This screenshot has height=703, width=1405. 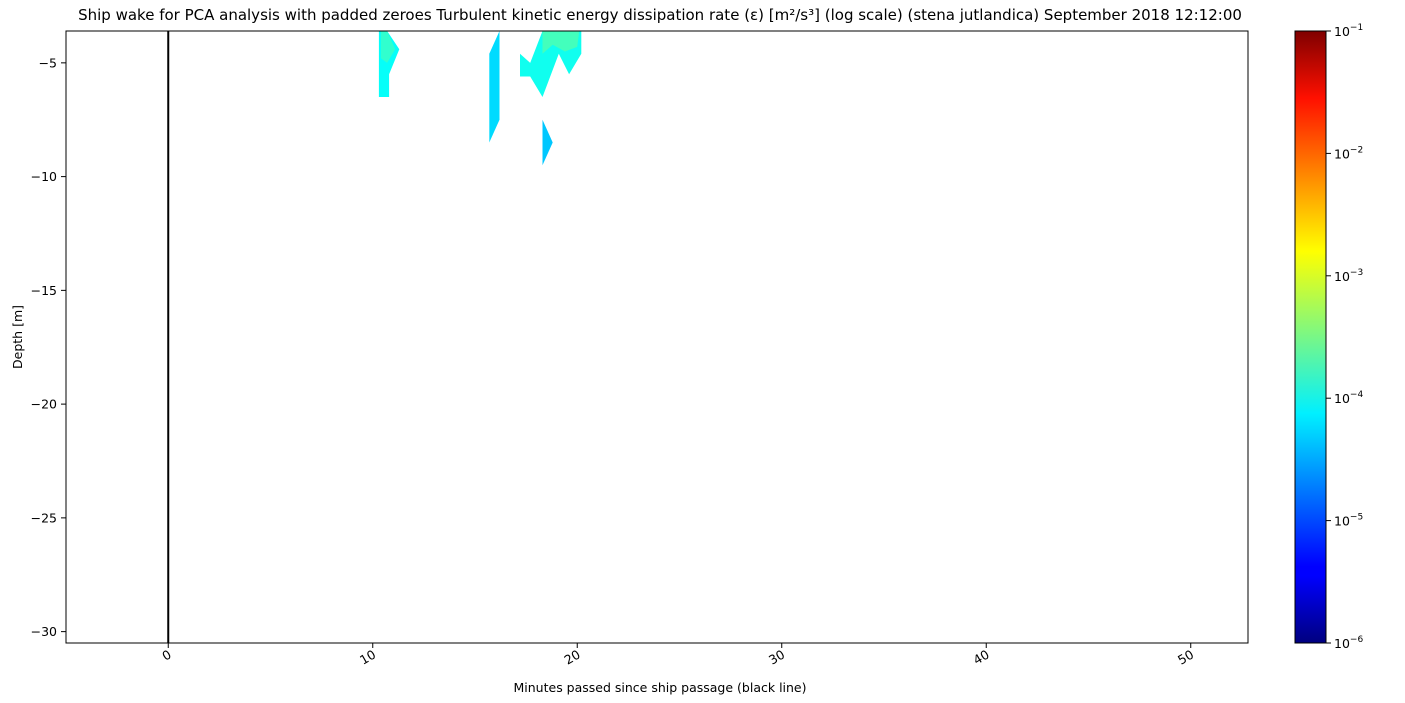 What do you see at coordinates (1185, 657) in the screenshot?
I see `x-tick-label: 50` at bounding box center [1185, 657].